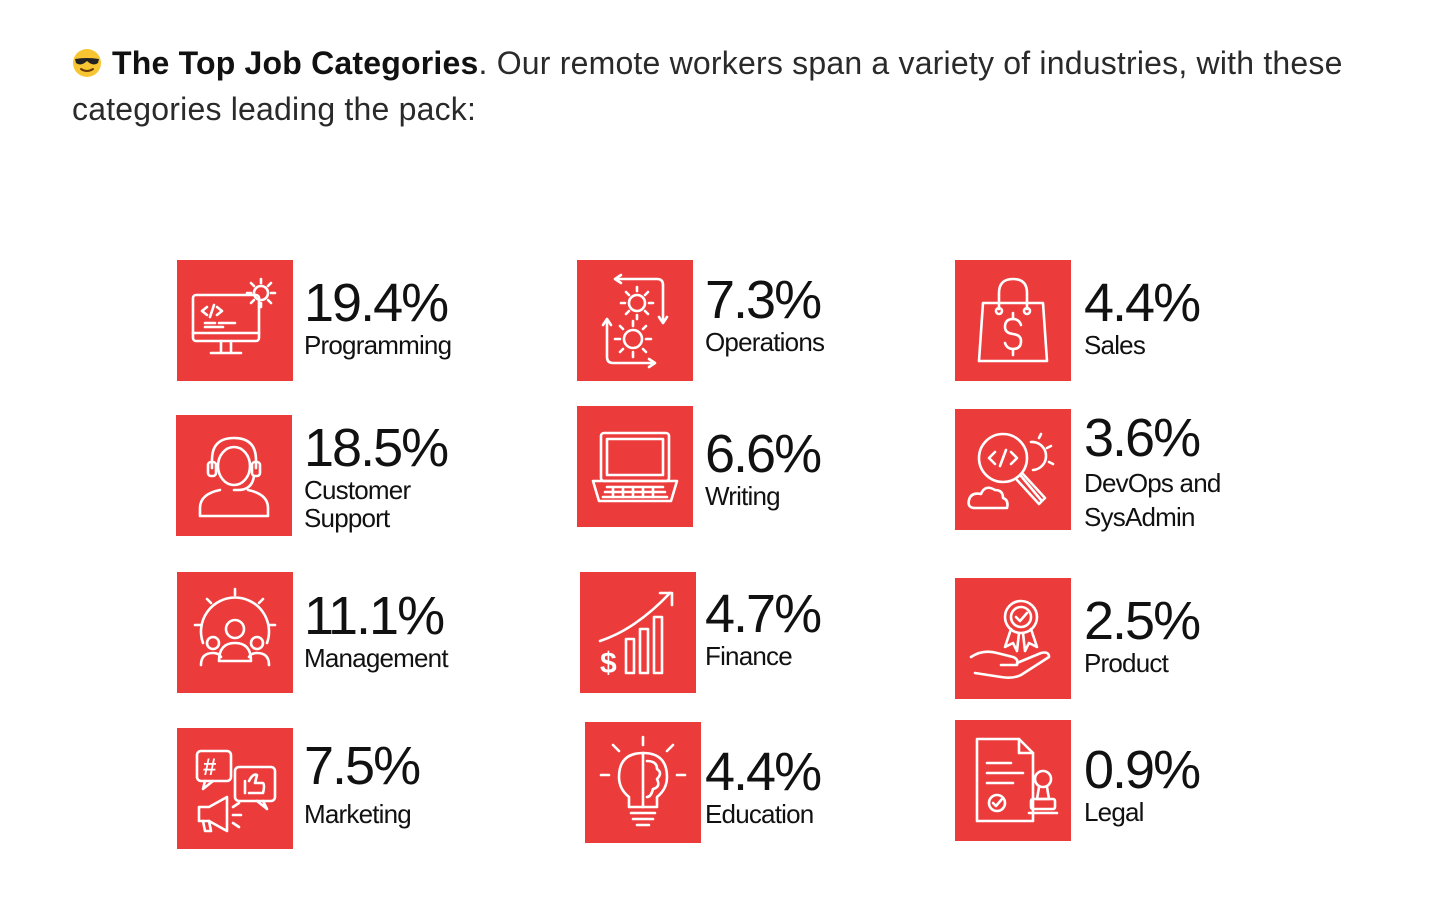  Describe the element at coordinates (295, 63) in the screenshot. I see `intro-title: The Top Job Categories` at that location.